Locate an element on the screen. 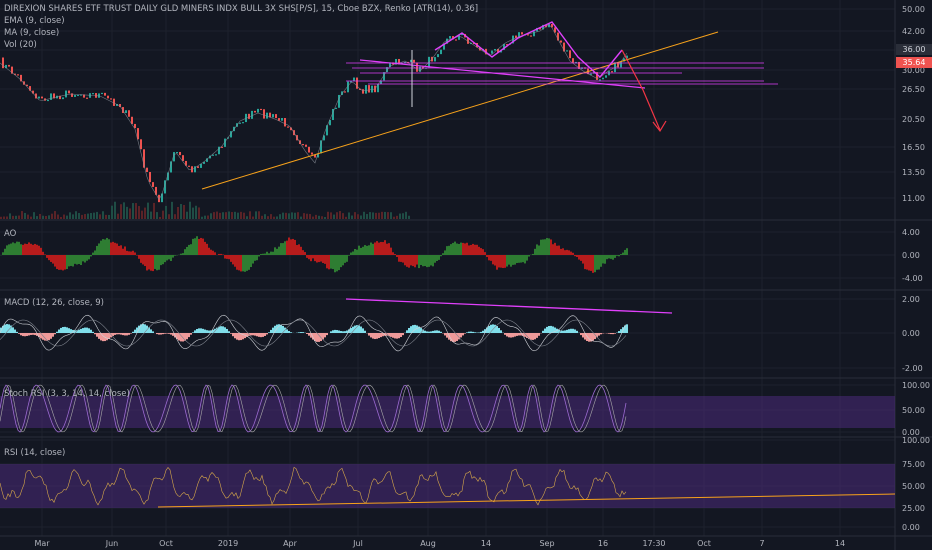 This screenshot has height=550, width=932. ao-legend: AO is located at coordinates (10, 234).